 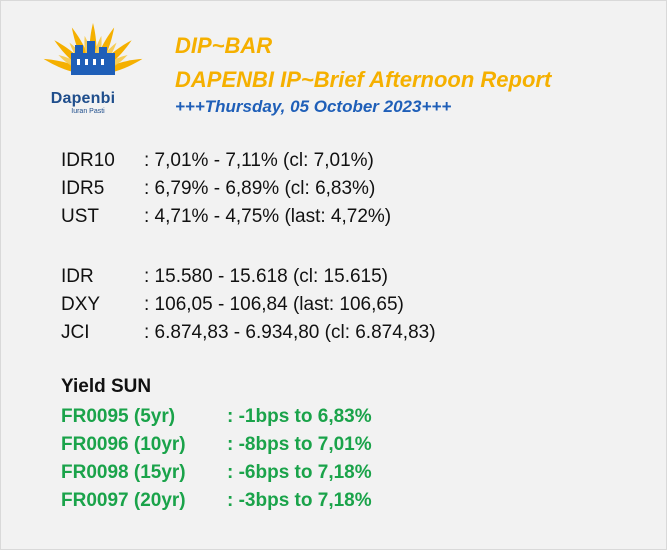 I want to click on dapenbi-logo: Dapenbi Iuran Pasti, so click(x=93, y=71).